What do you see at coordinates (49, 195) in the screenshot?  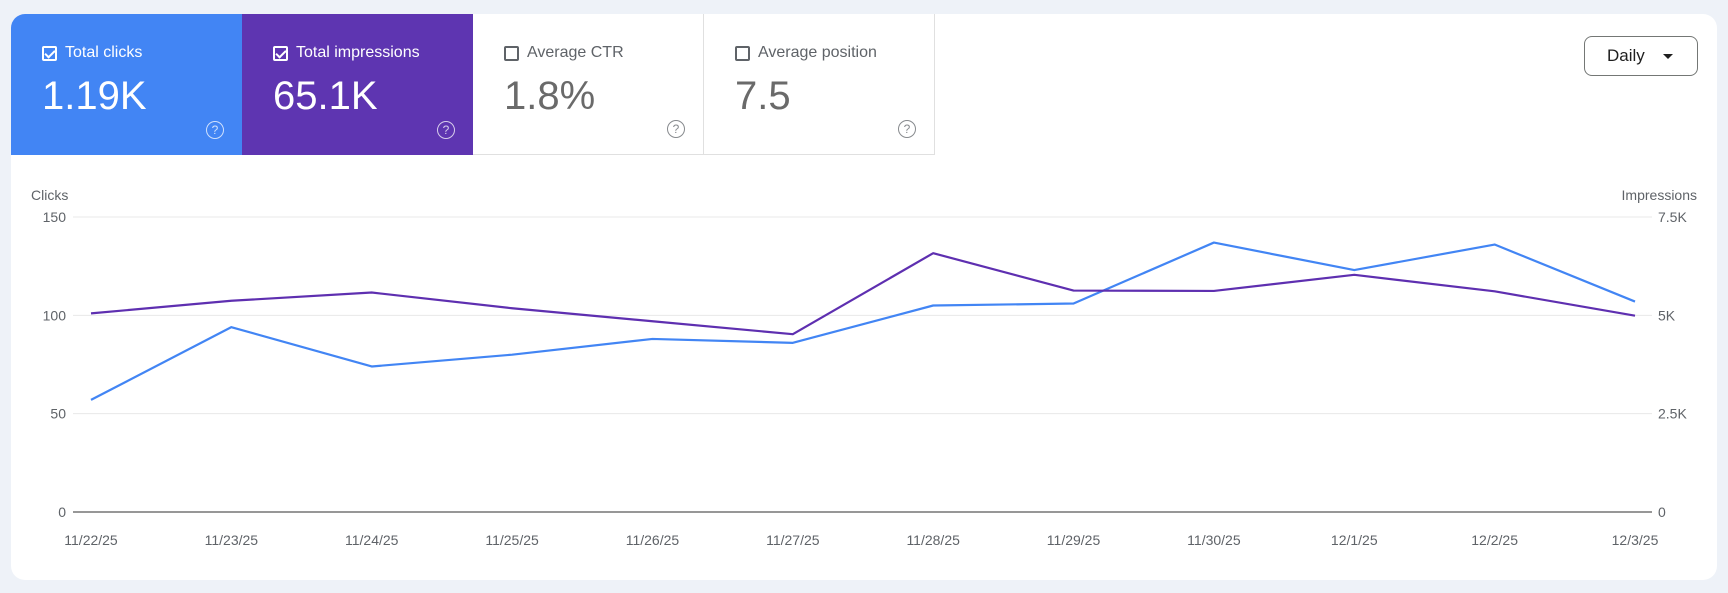 I see `y-axis-label-left: Clicks` at bounding box center [49, 195].